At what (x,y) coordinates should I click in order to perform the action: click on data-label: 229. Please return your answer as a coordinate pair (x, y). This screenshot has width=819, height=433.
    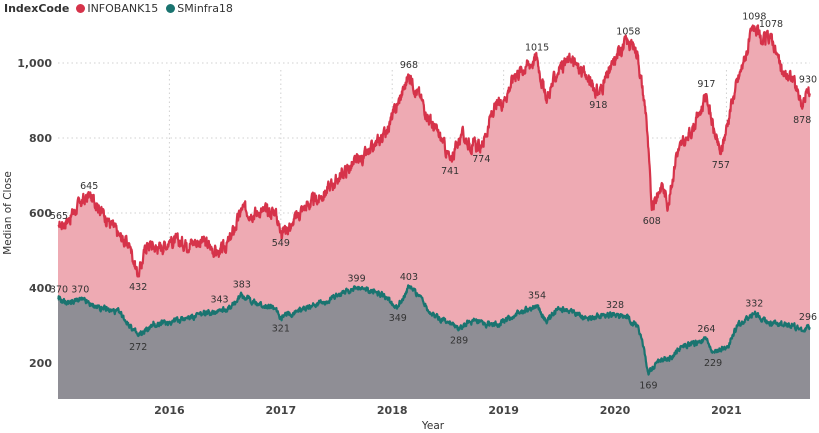
    Looking at the image, I should click on (713, 363).